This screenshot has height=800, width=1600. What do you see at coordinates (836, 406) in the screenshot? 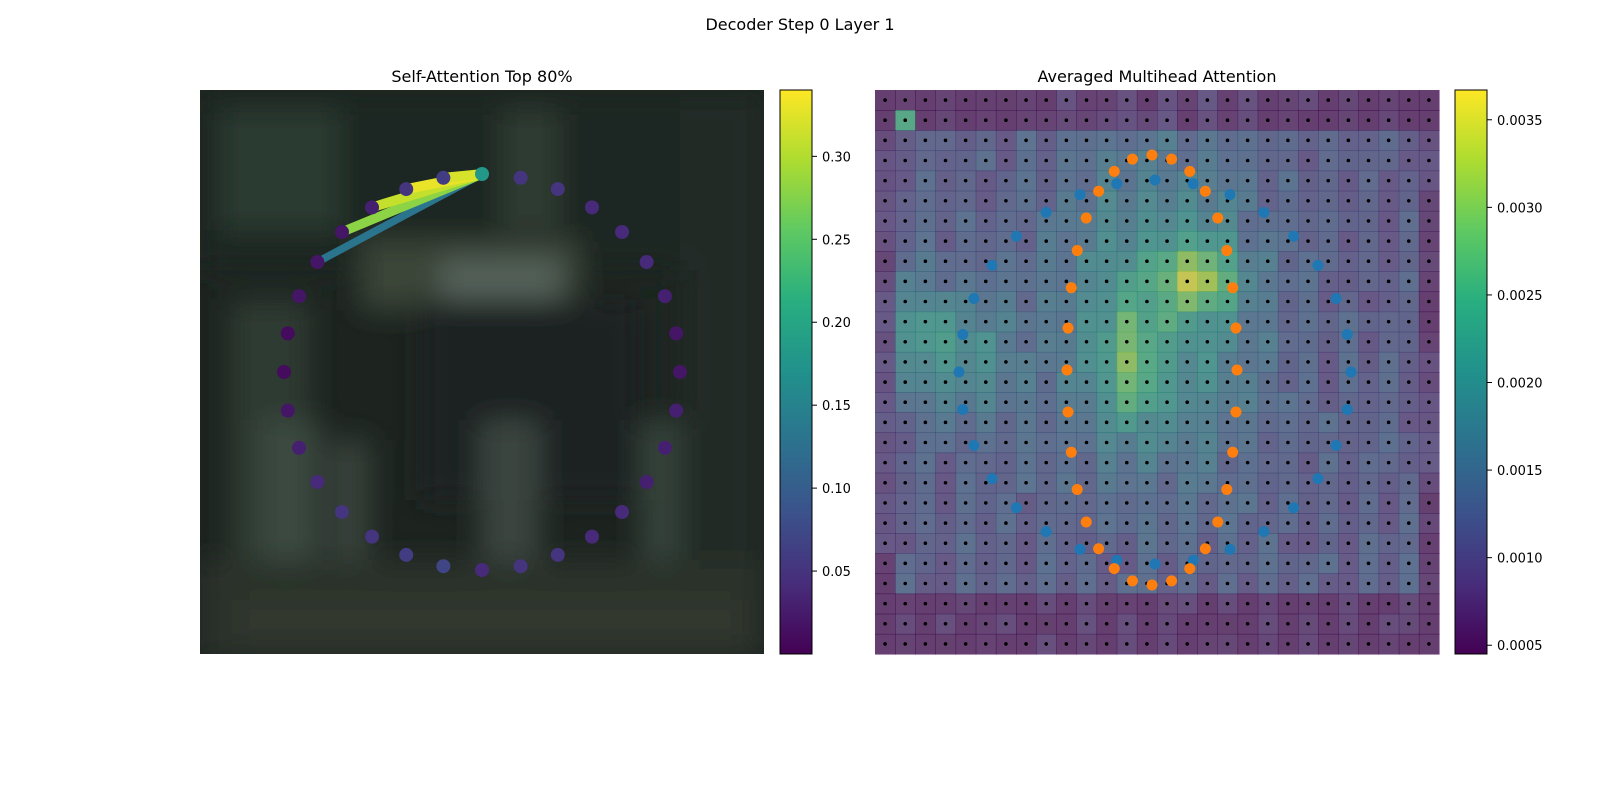
I see `colorbar-tick-label: 0.15` at bounding box center [836, 406].